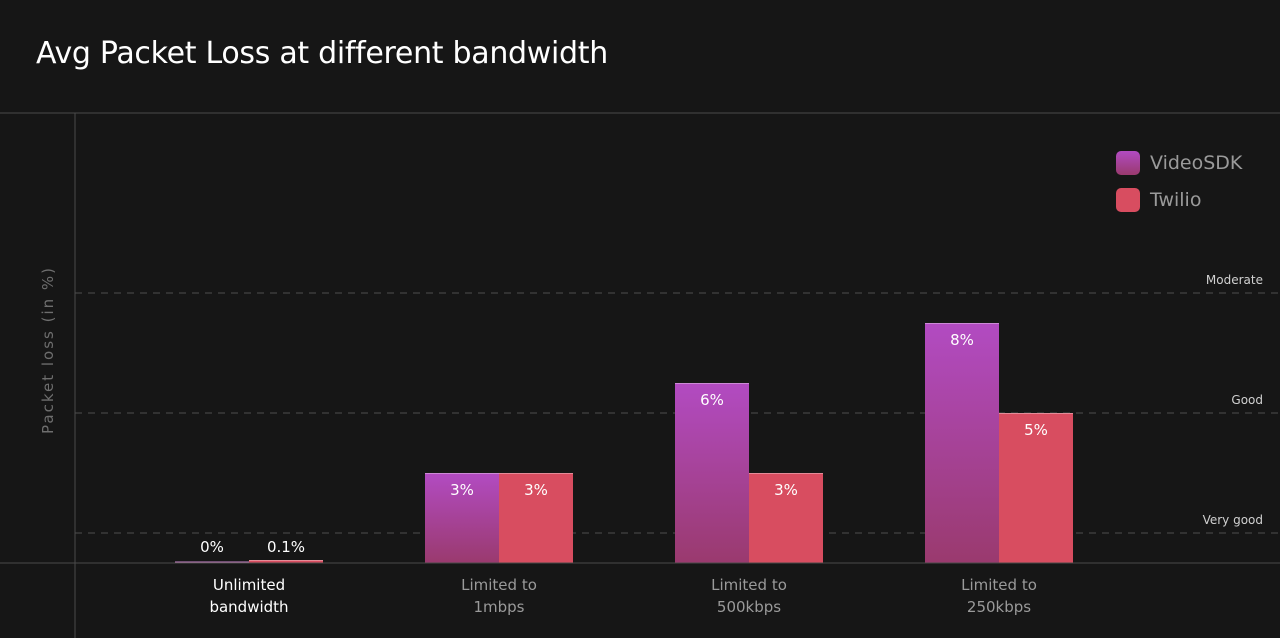 The width and height of the screenshot is (1280, 638). I want to click on category-label-1-line-1: Unlimited, so click(249, 585).